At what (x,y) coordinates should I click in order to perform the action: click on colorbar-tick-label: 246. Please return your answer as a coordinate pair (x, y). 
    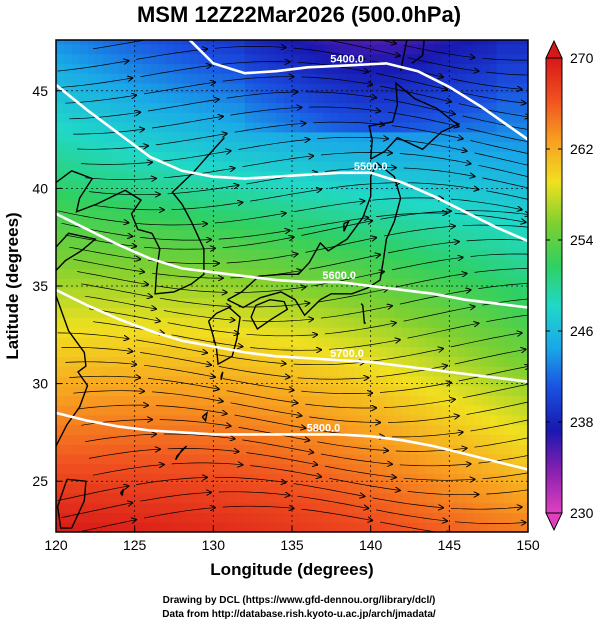
    Looking at the image, I should click on (582, 331).